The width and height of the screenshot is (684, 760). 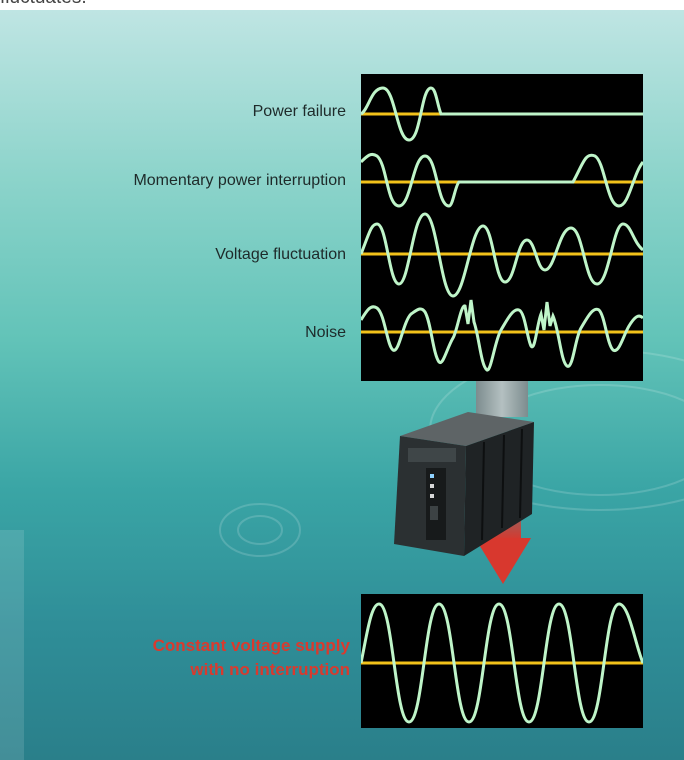 I want to click on header-text: fluctuates., so click(x=43, y=4).